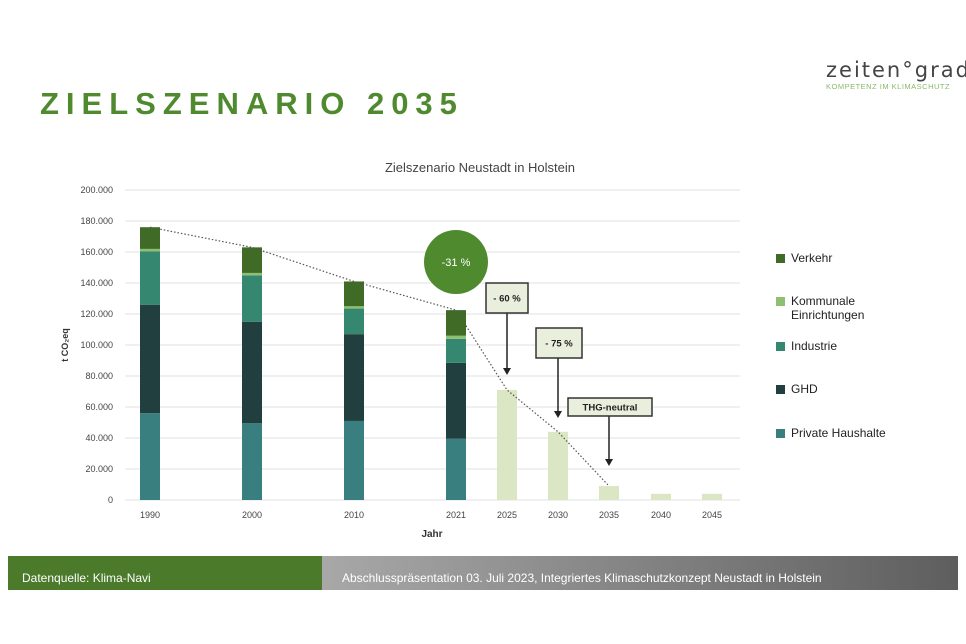  What do you see at coordinates (99, 438) in the screenshot?
I see `y-tick-label: 40.000` at bounding box center [99, 438].